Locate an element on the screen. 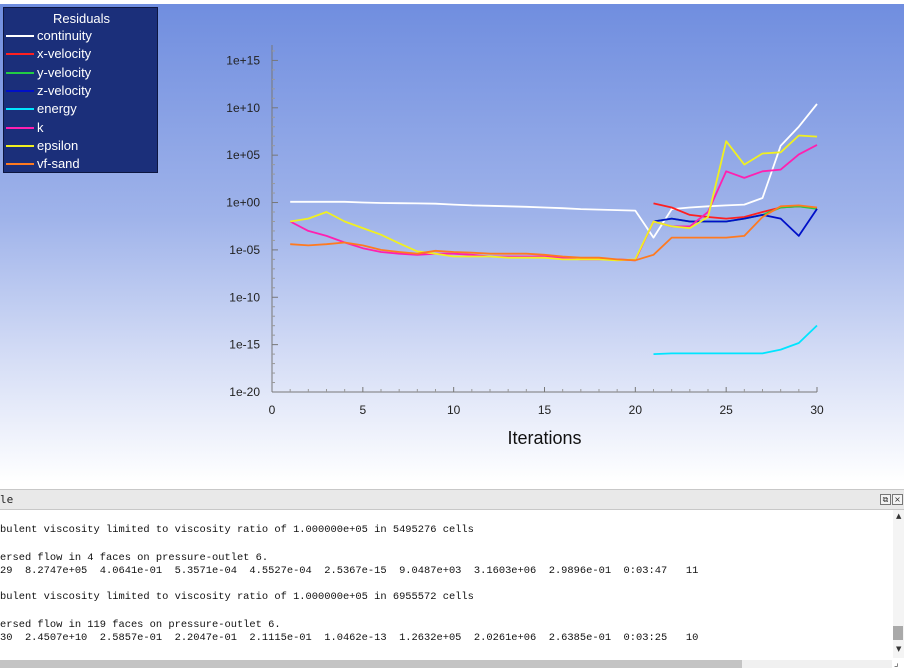 The image size is (904, 669). series-line-z-velocity is located at coordinates (735, 222).